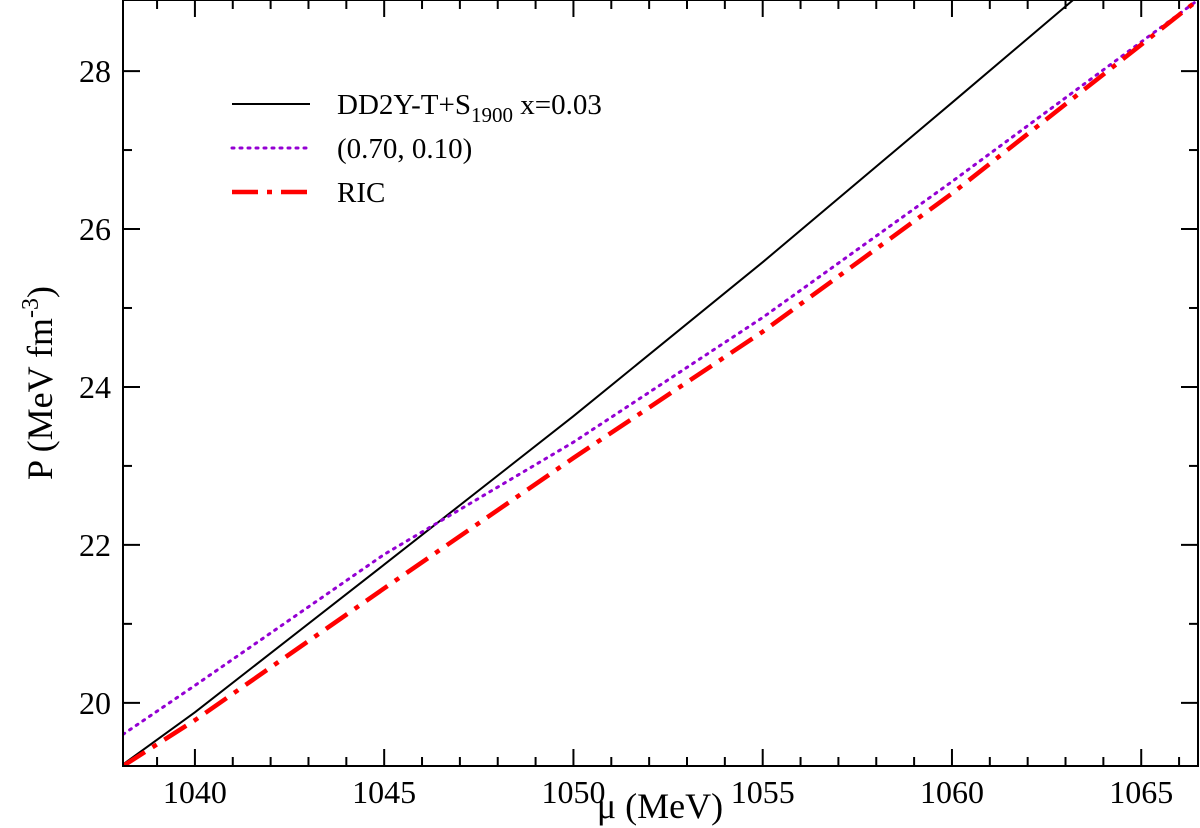 The width and height of the screenshot is (1200, 828). Describe the element at coordinates (195, 792) in the screenshot. I see `x-tick-label: 1040` at that location.